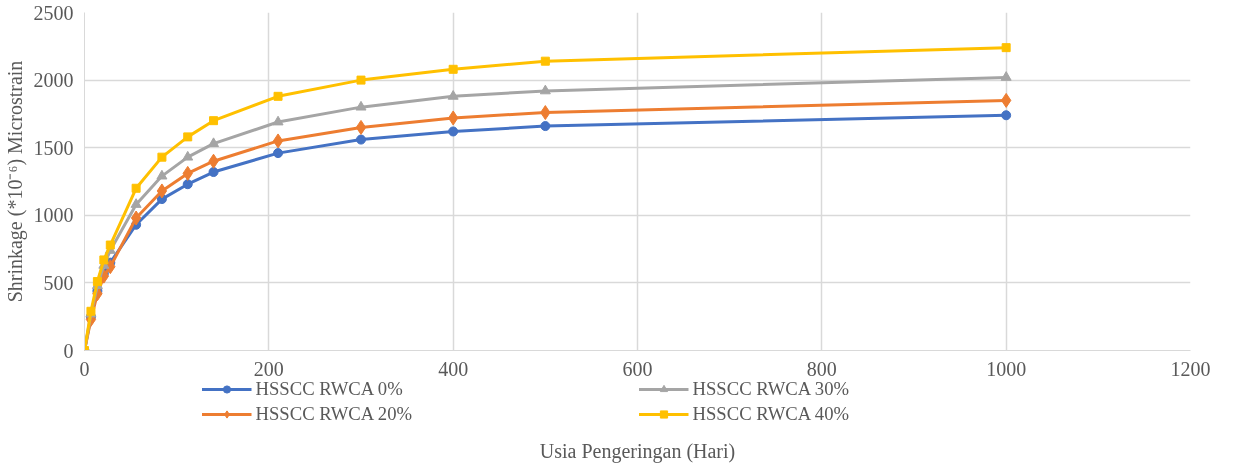 The image size is (1240, 472). Describe the element at coordinates (53, 147) in the screenshot. I see `y-tick-label: 1500` at that location.